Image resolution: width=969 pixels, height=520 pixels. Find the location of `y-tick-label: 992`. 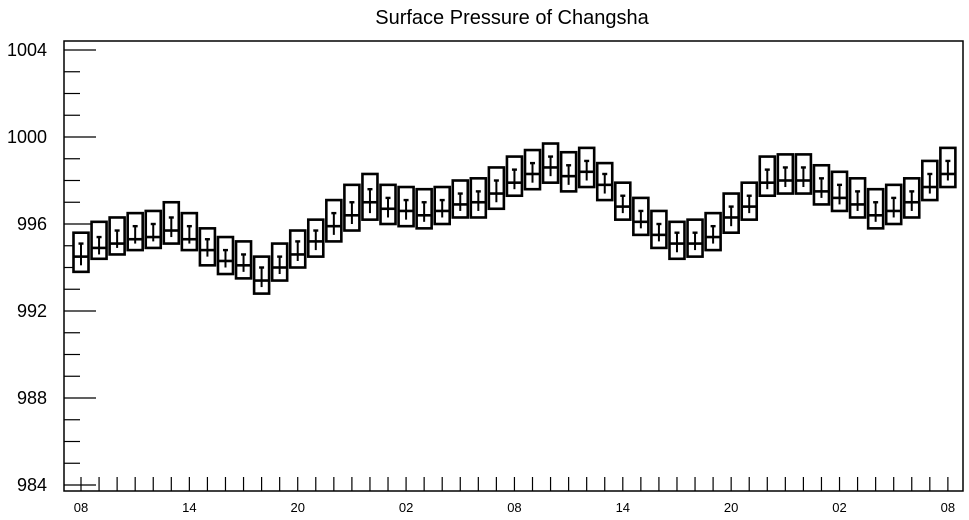

y-tick-label: 992 is located at coordinates (32, 311).